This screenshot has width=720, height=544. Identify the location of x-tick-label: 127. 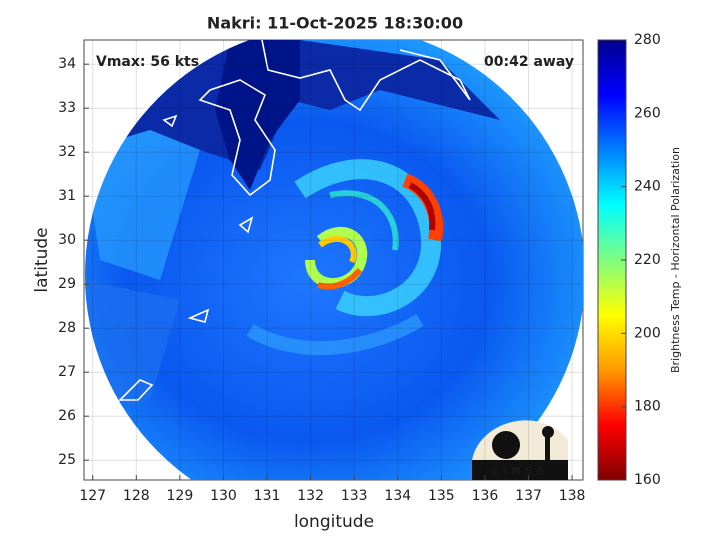
(92, 496).